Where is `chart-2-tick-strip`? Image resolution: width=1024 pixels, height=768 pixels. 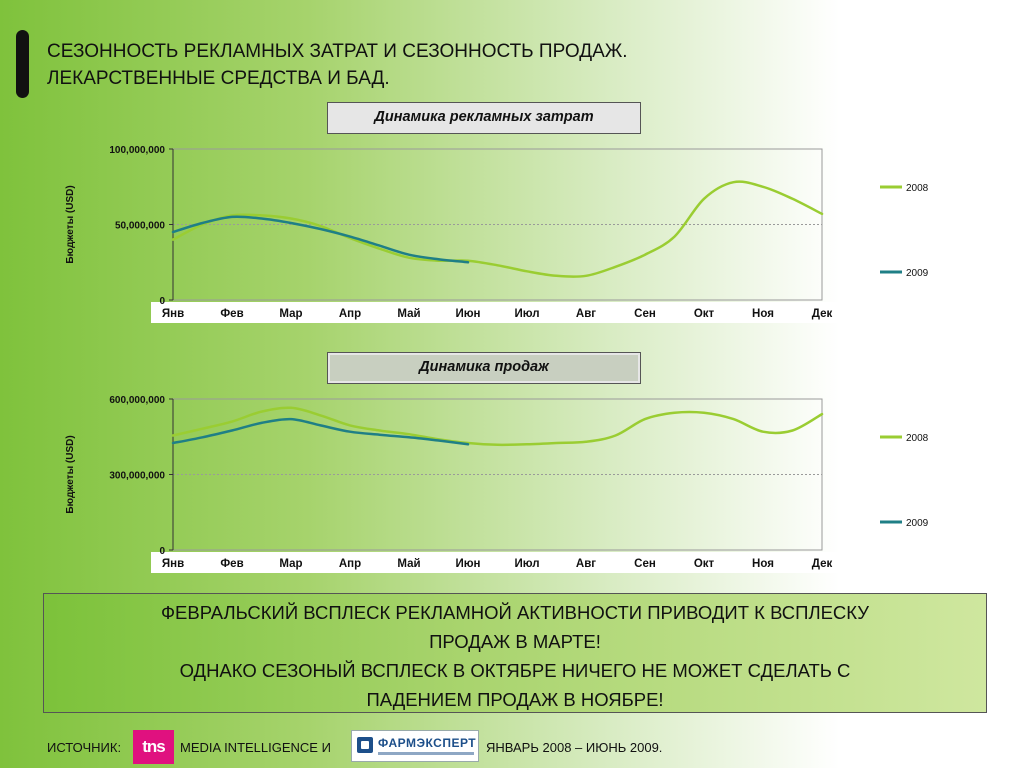 chart-2-tick-strip is located at coordinates (521, 562).